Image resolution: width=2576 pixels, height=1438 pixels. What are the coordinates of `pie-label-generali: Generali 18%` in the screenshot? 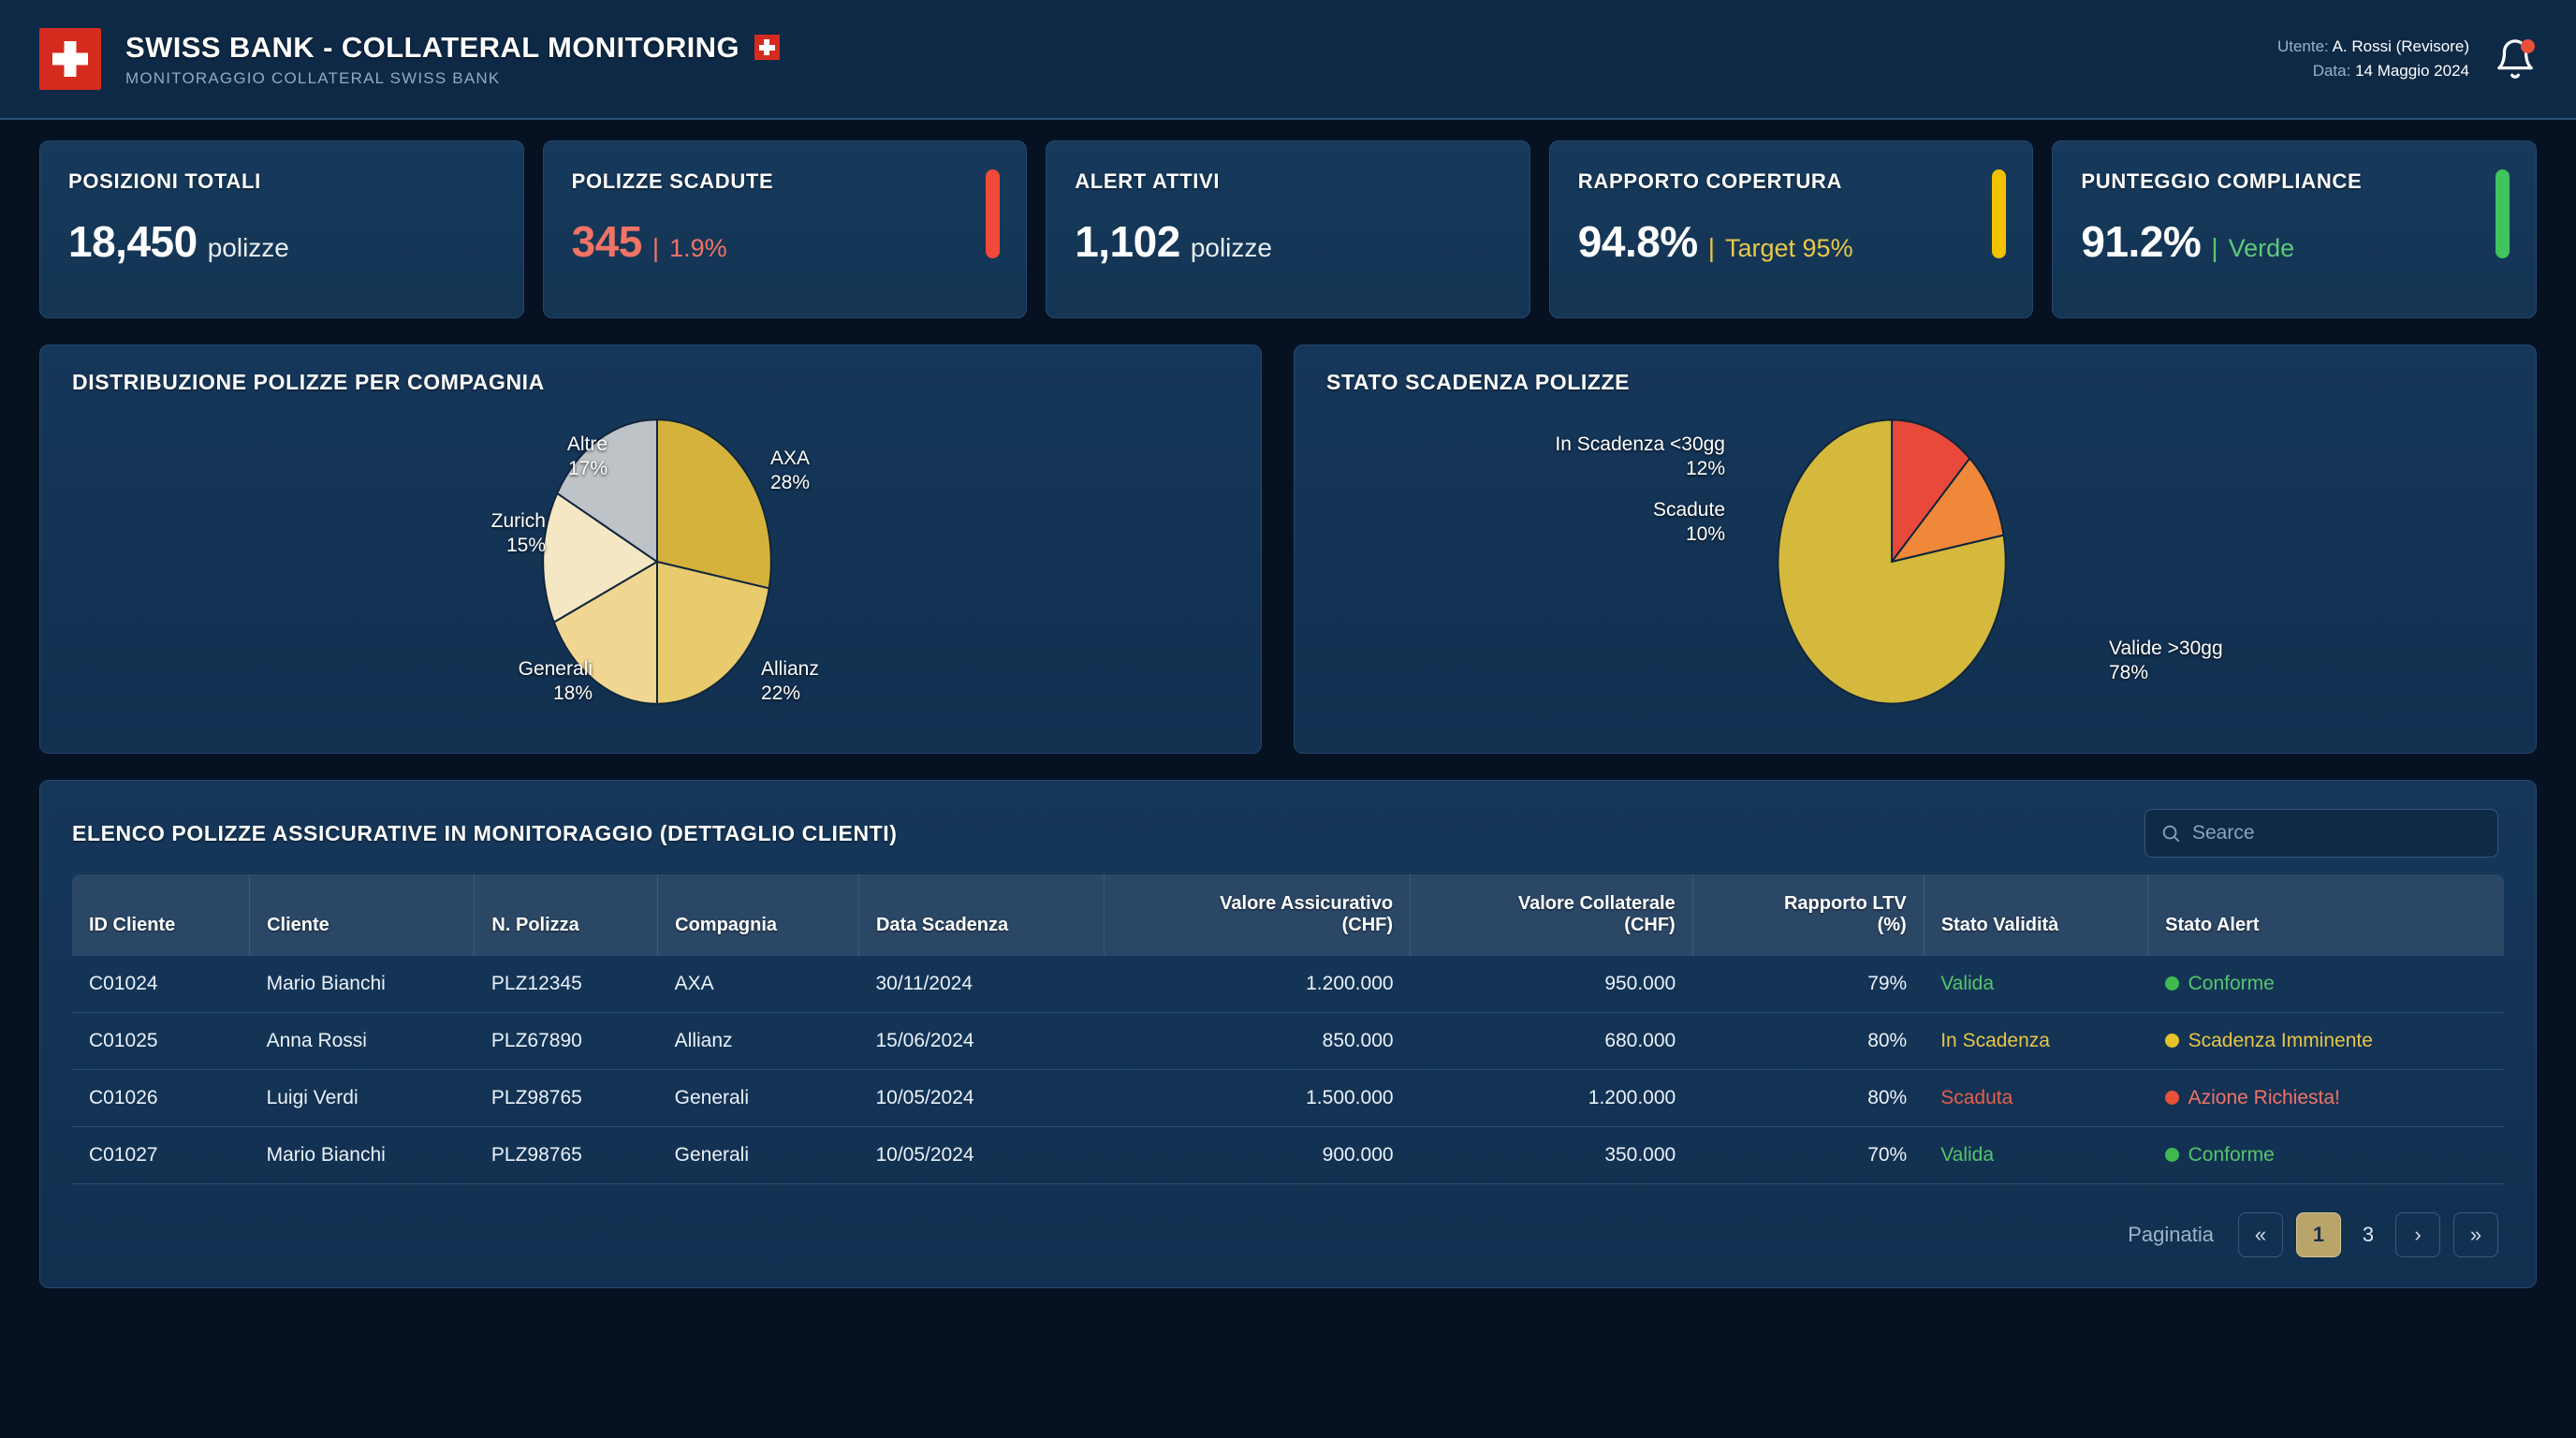 It's located at (555, 681).